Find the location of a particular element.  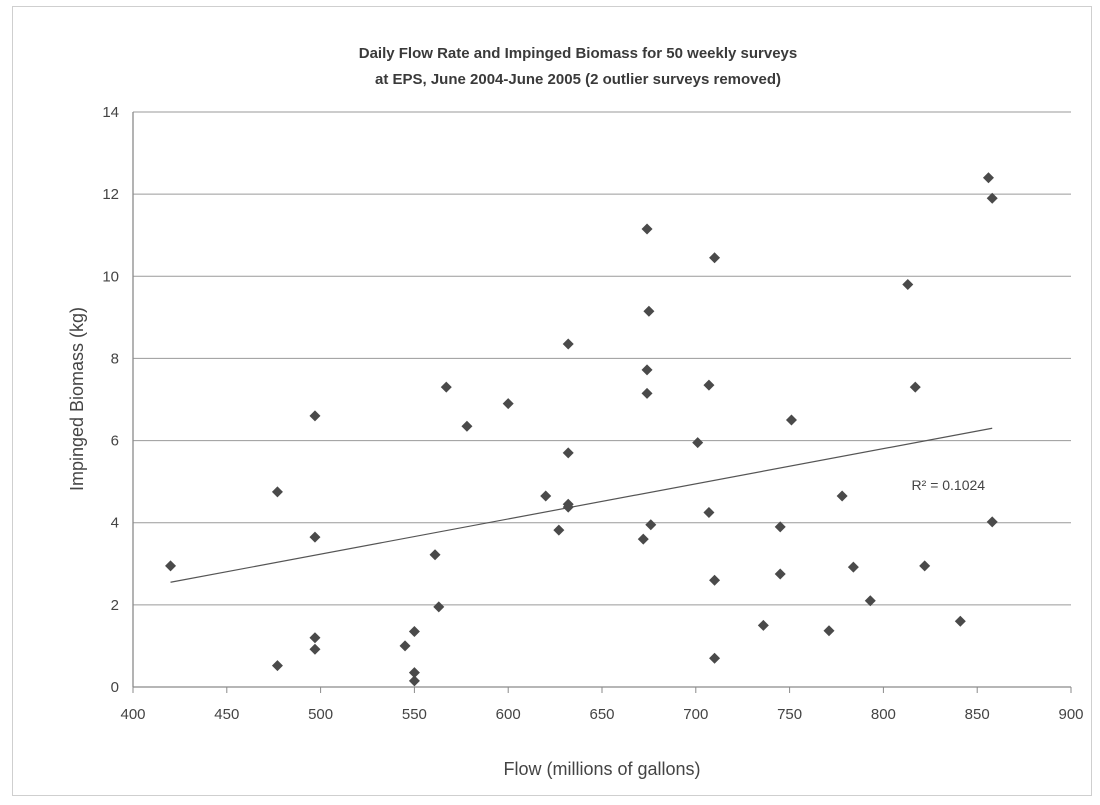

x-tick-label-4: 600 is located at coordinates (508, 714).